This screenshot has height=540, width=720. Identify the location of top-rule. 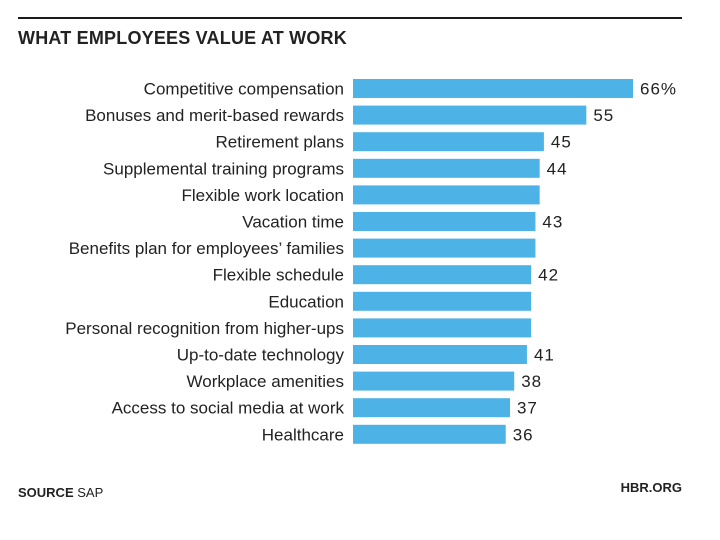
(350, 18).